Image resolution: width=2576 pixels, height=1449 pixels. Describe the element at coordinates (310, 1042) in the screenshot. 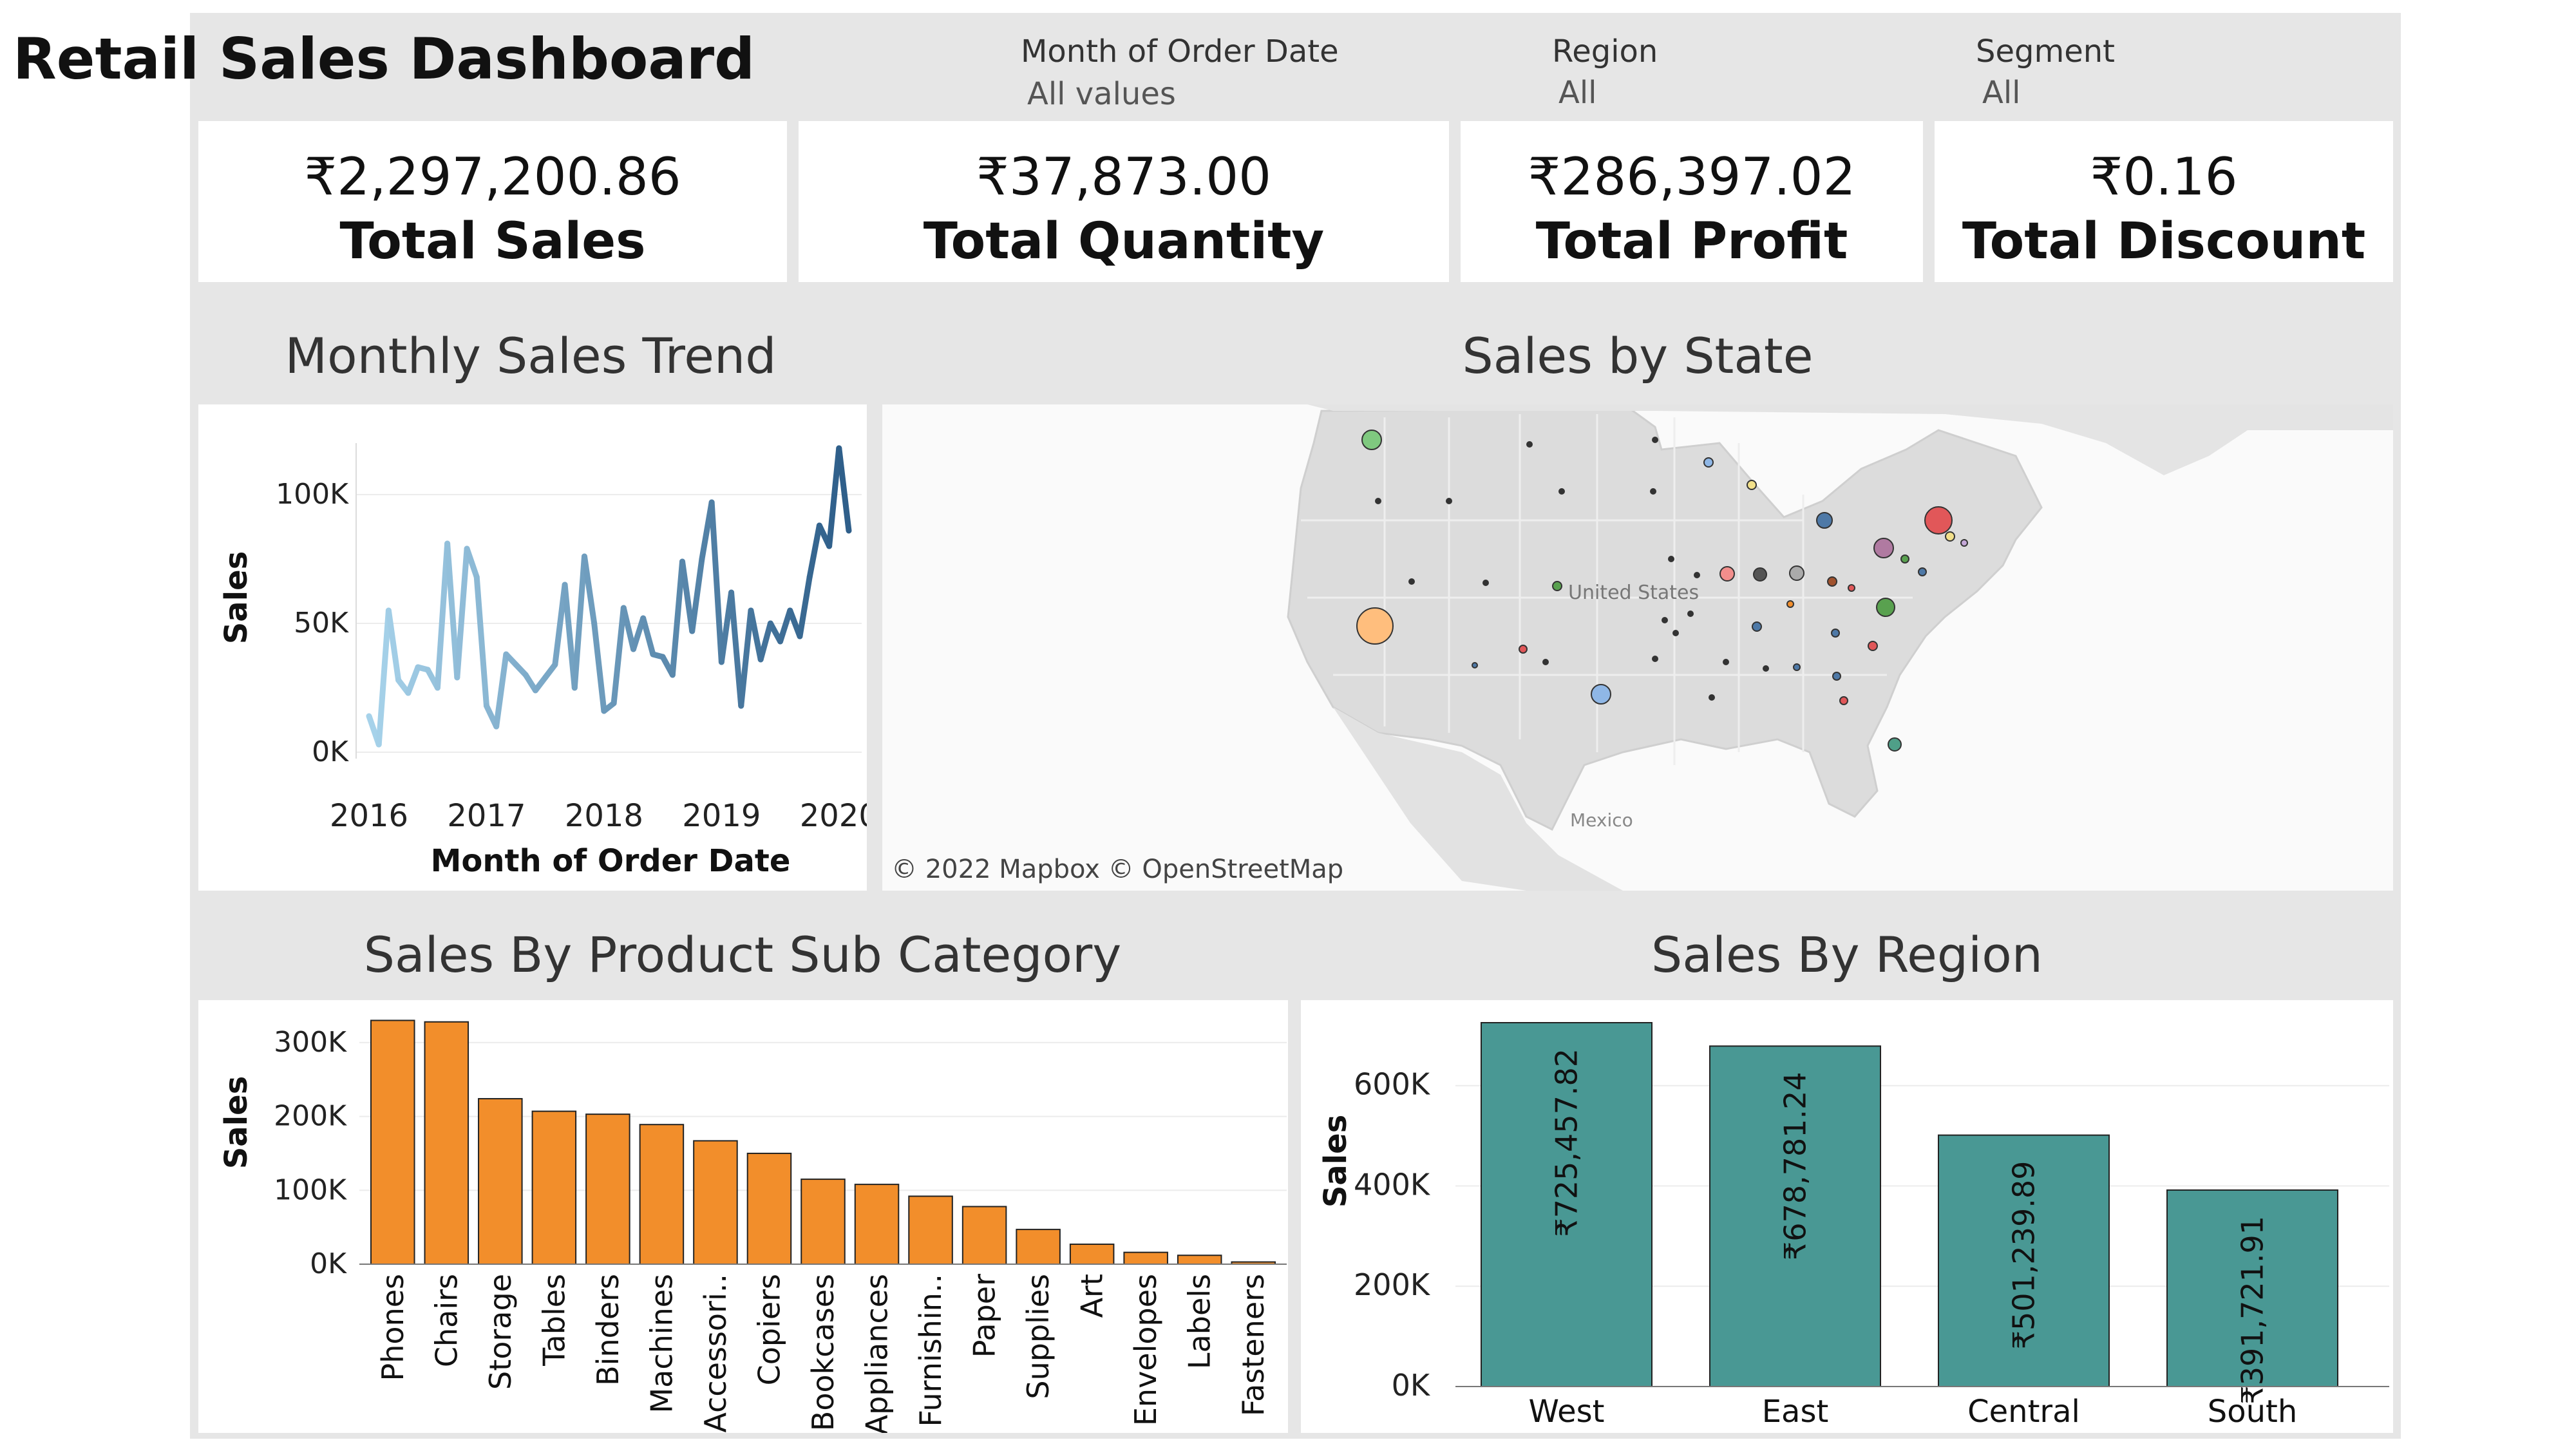

I see `subcat-ytick-label: 300K` at that location.